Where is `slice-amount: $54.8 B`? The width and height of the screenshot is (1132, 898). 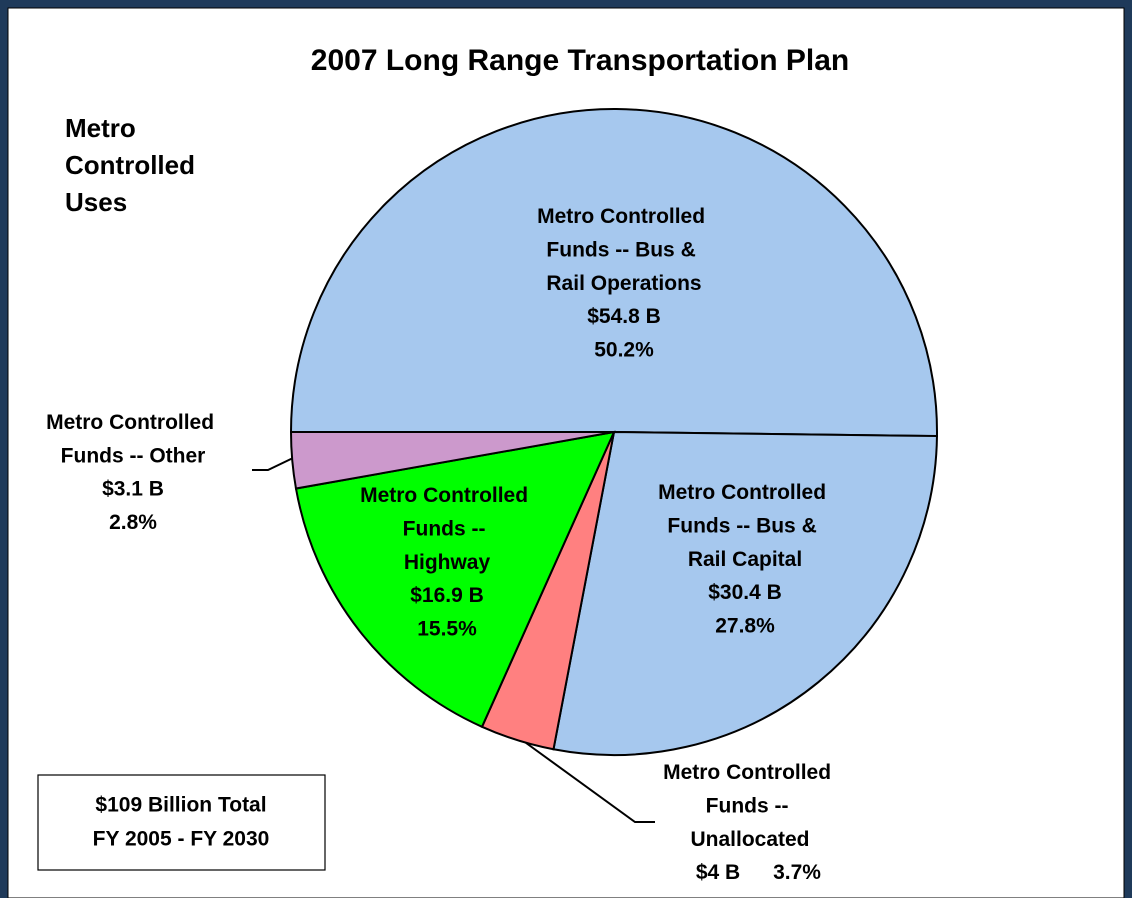
slice-amount: $54.8 B is located at coordinates (624, 316).